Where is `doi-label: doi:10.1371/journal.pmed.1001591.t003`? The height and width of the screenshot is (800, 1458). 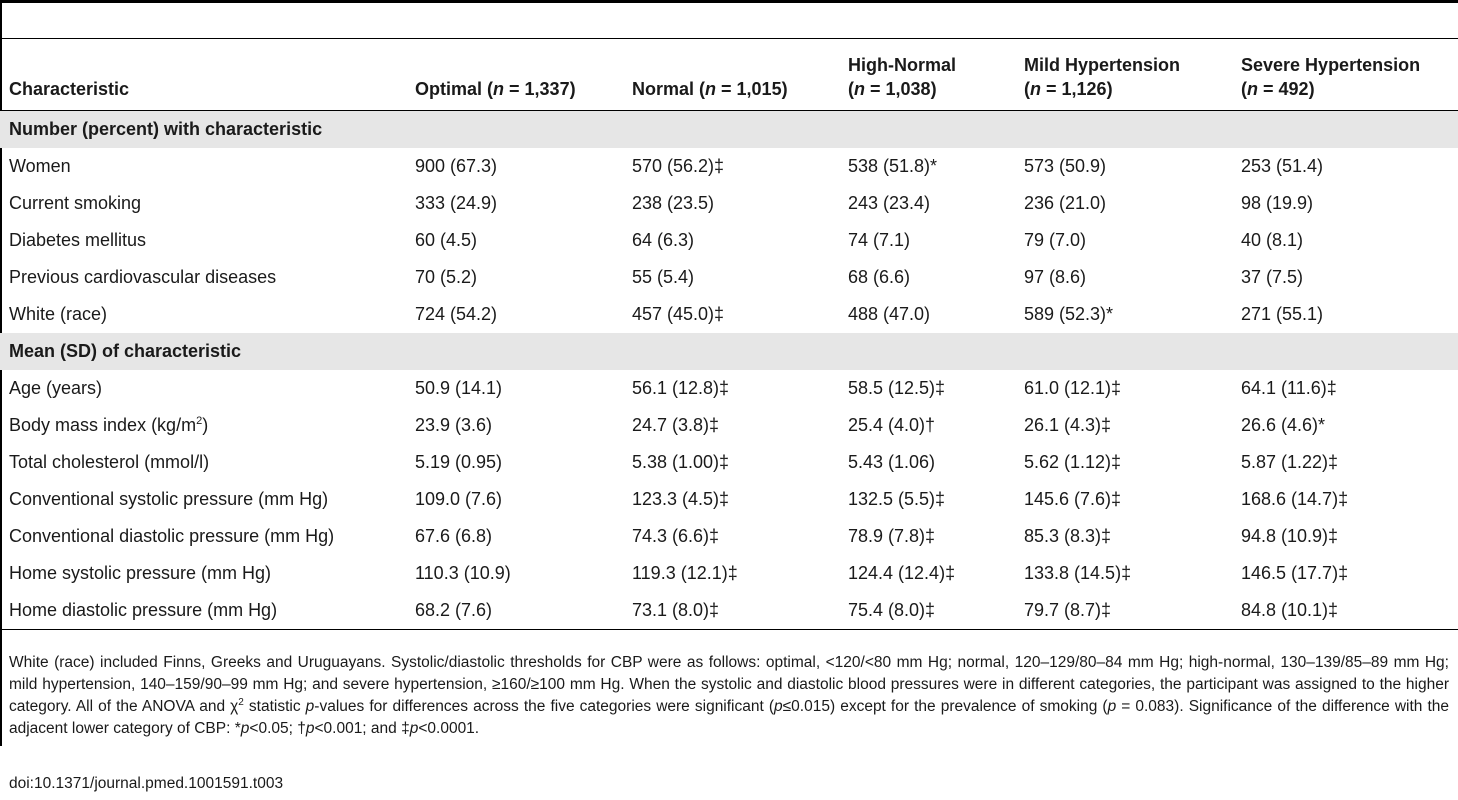 doi-label: doi:10.1371/journal.pmed.1001591.t003 is located at coordinates (146, 783).